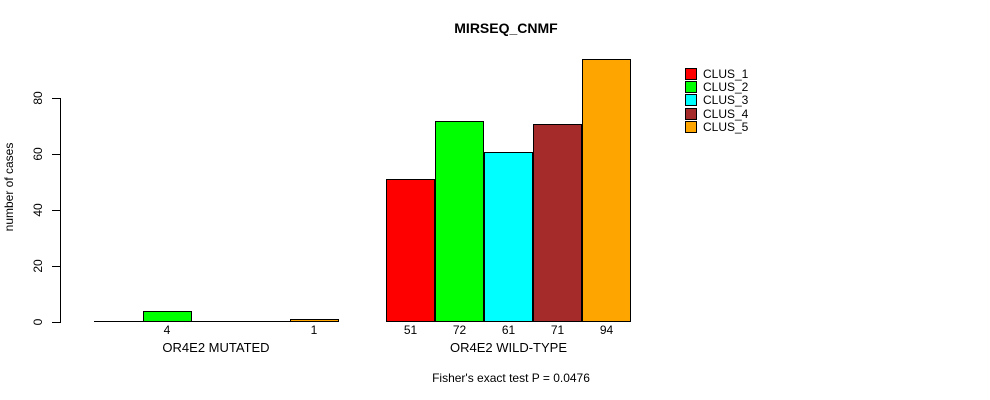 Image resolution: width=990 pixels, height=400 pixels. I want to click on legend-label: CLUS_5, so click(726, 127).